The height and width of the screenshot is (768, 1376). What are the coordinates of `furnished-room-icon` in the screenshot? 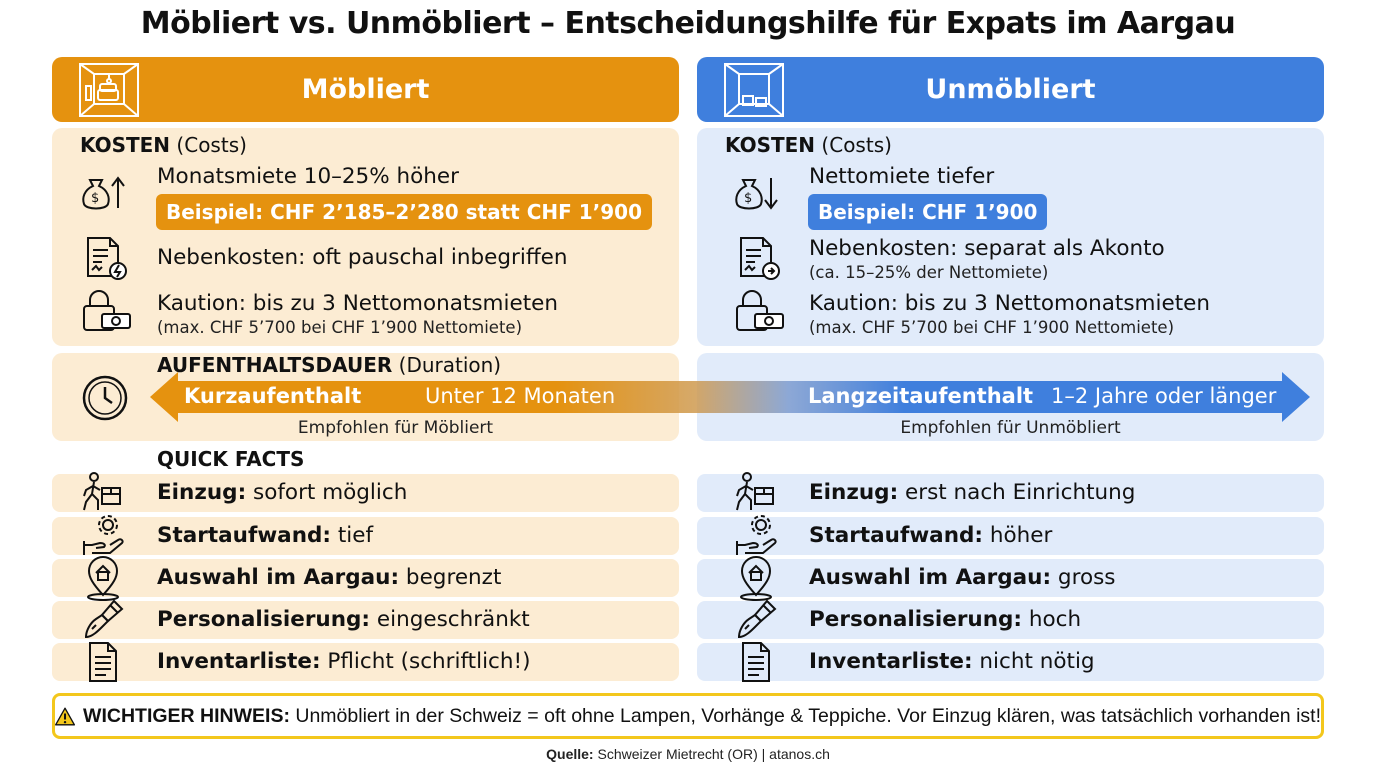 It's located at (109, 90).